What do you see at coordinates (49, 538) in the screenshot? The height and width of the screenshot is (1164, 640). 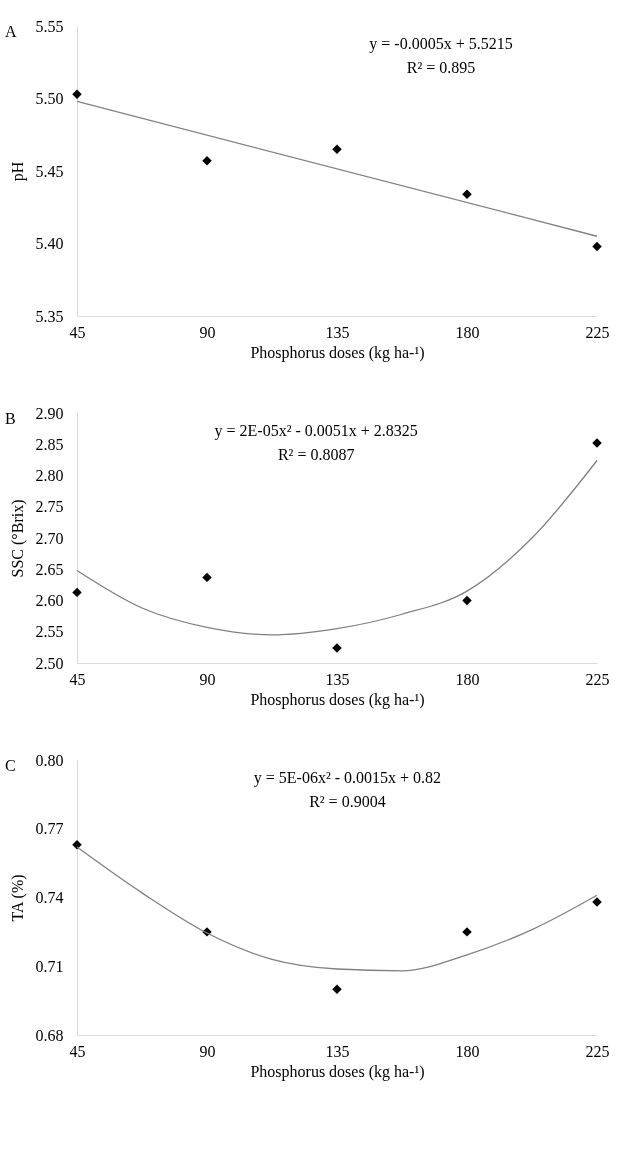 I see `y-tick-label: 2.70` at bounding box center [49, 538].